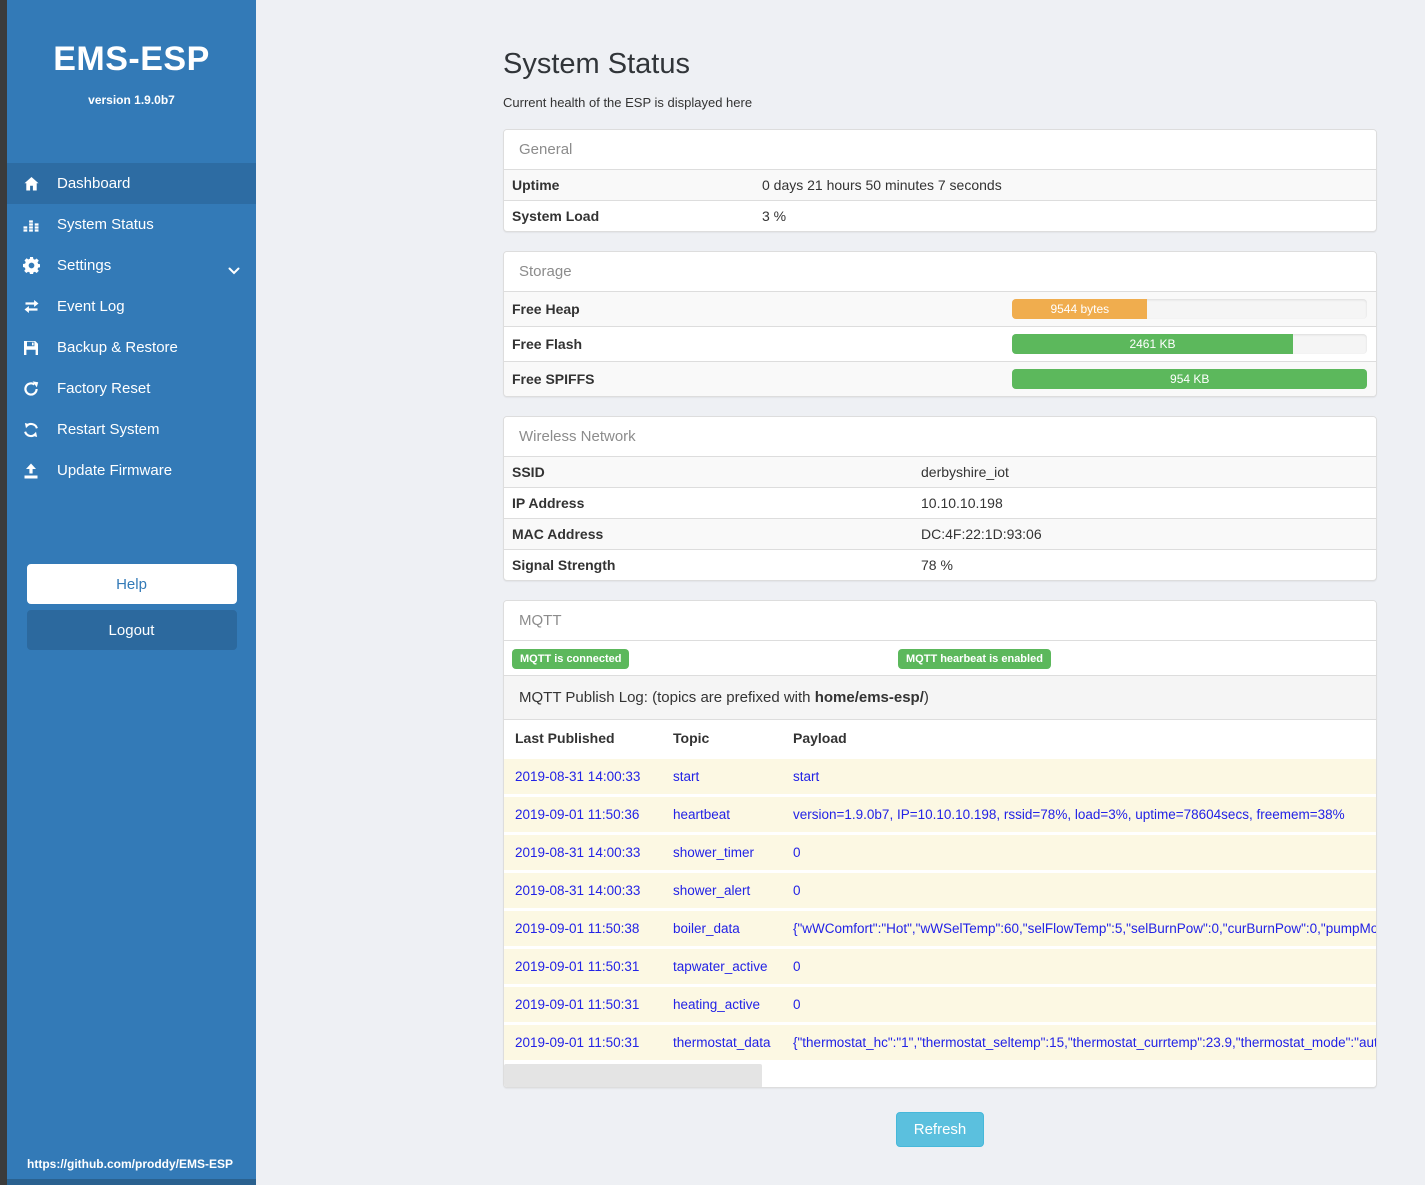 The width and height of the screenshot is (1425, 1185). What do you see at coordinates (1144, 534) in the screenshot?
I see `mac-address-value: DC:4F:22:1D:93:06` at bounding box center [1144, 534].